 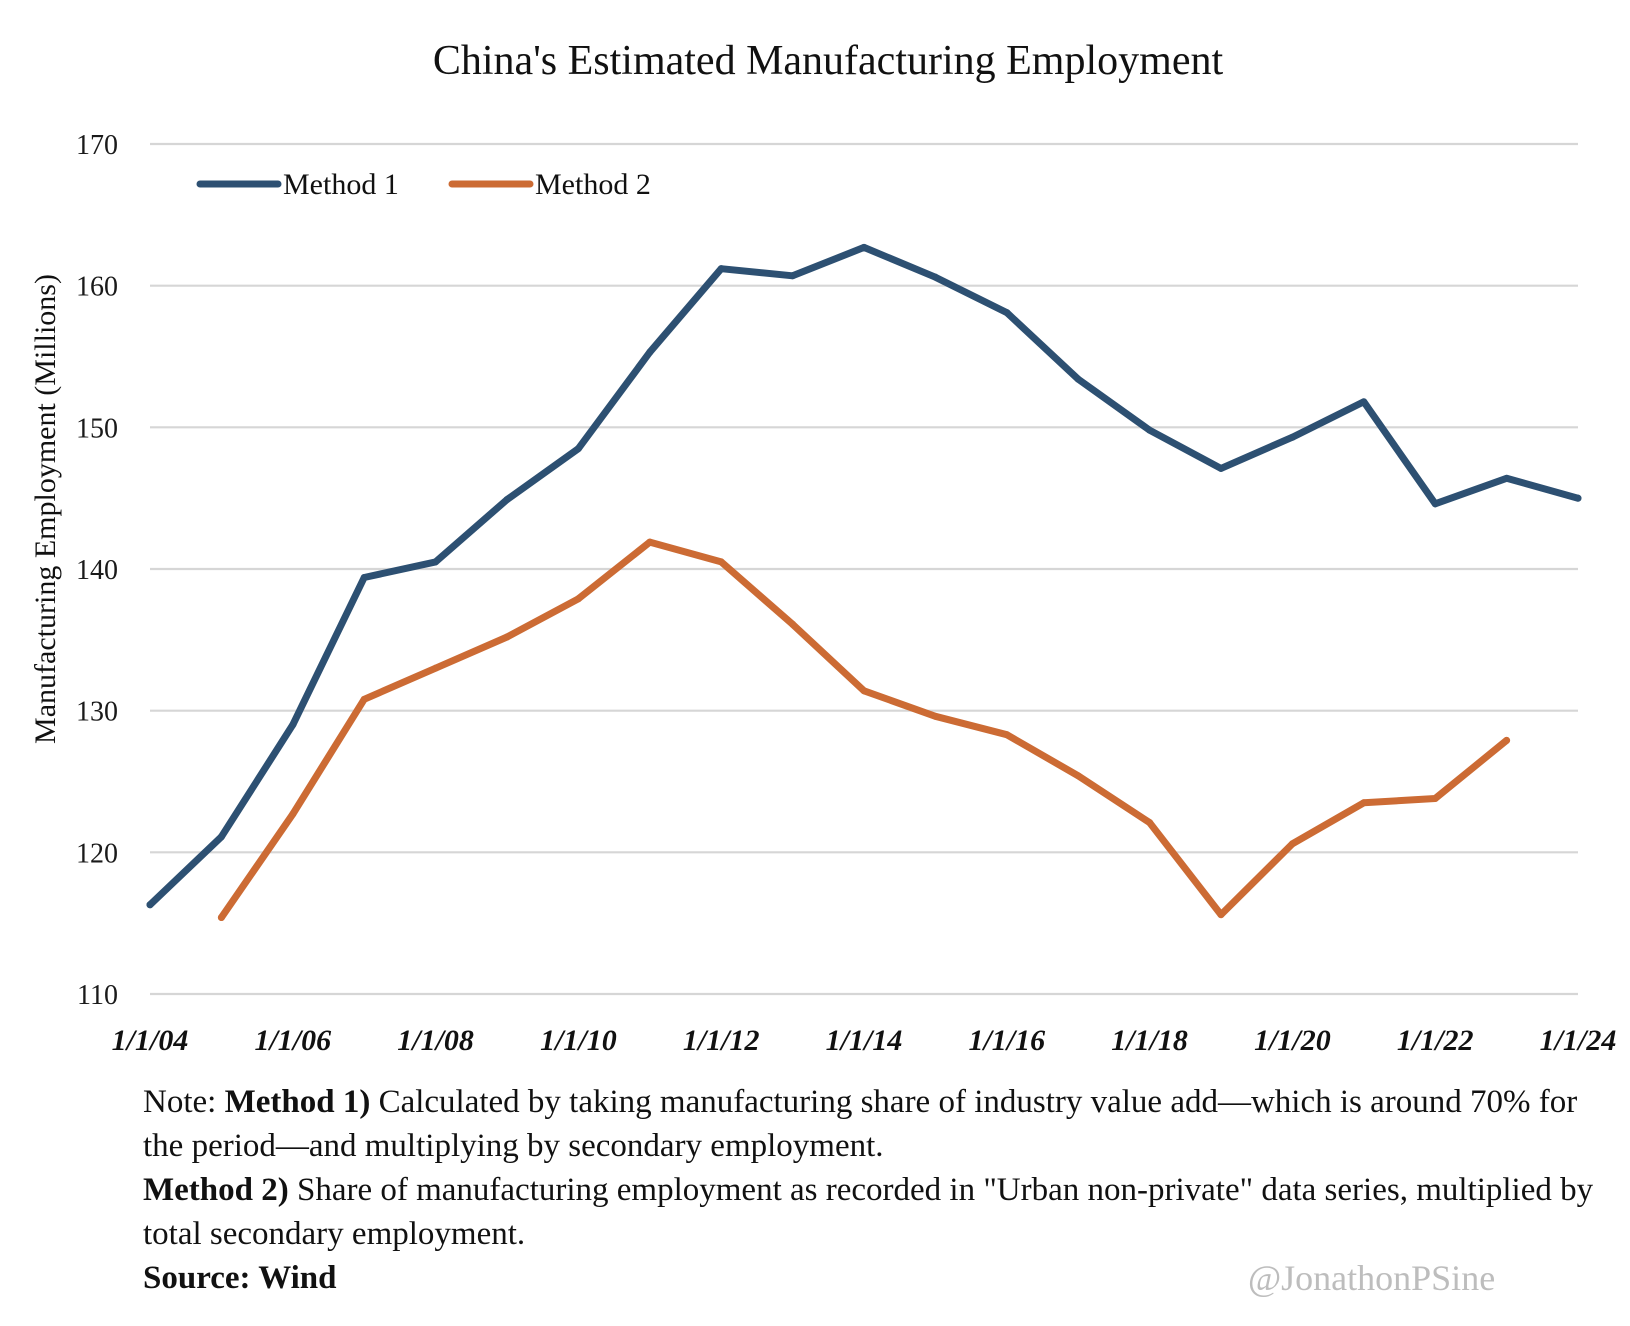 I want to click on x-tick-label-1-1-20: 1/1/20, so click(x=1292, y=1040).